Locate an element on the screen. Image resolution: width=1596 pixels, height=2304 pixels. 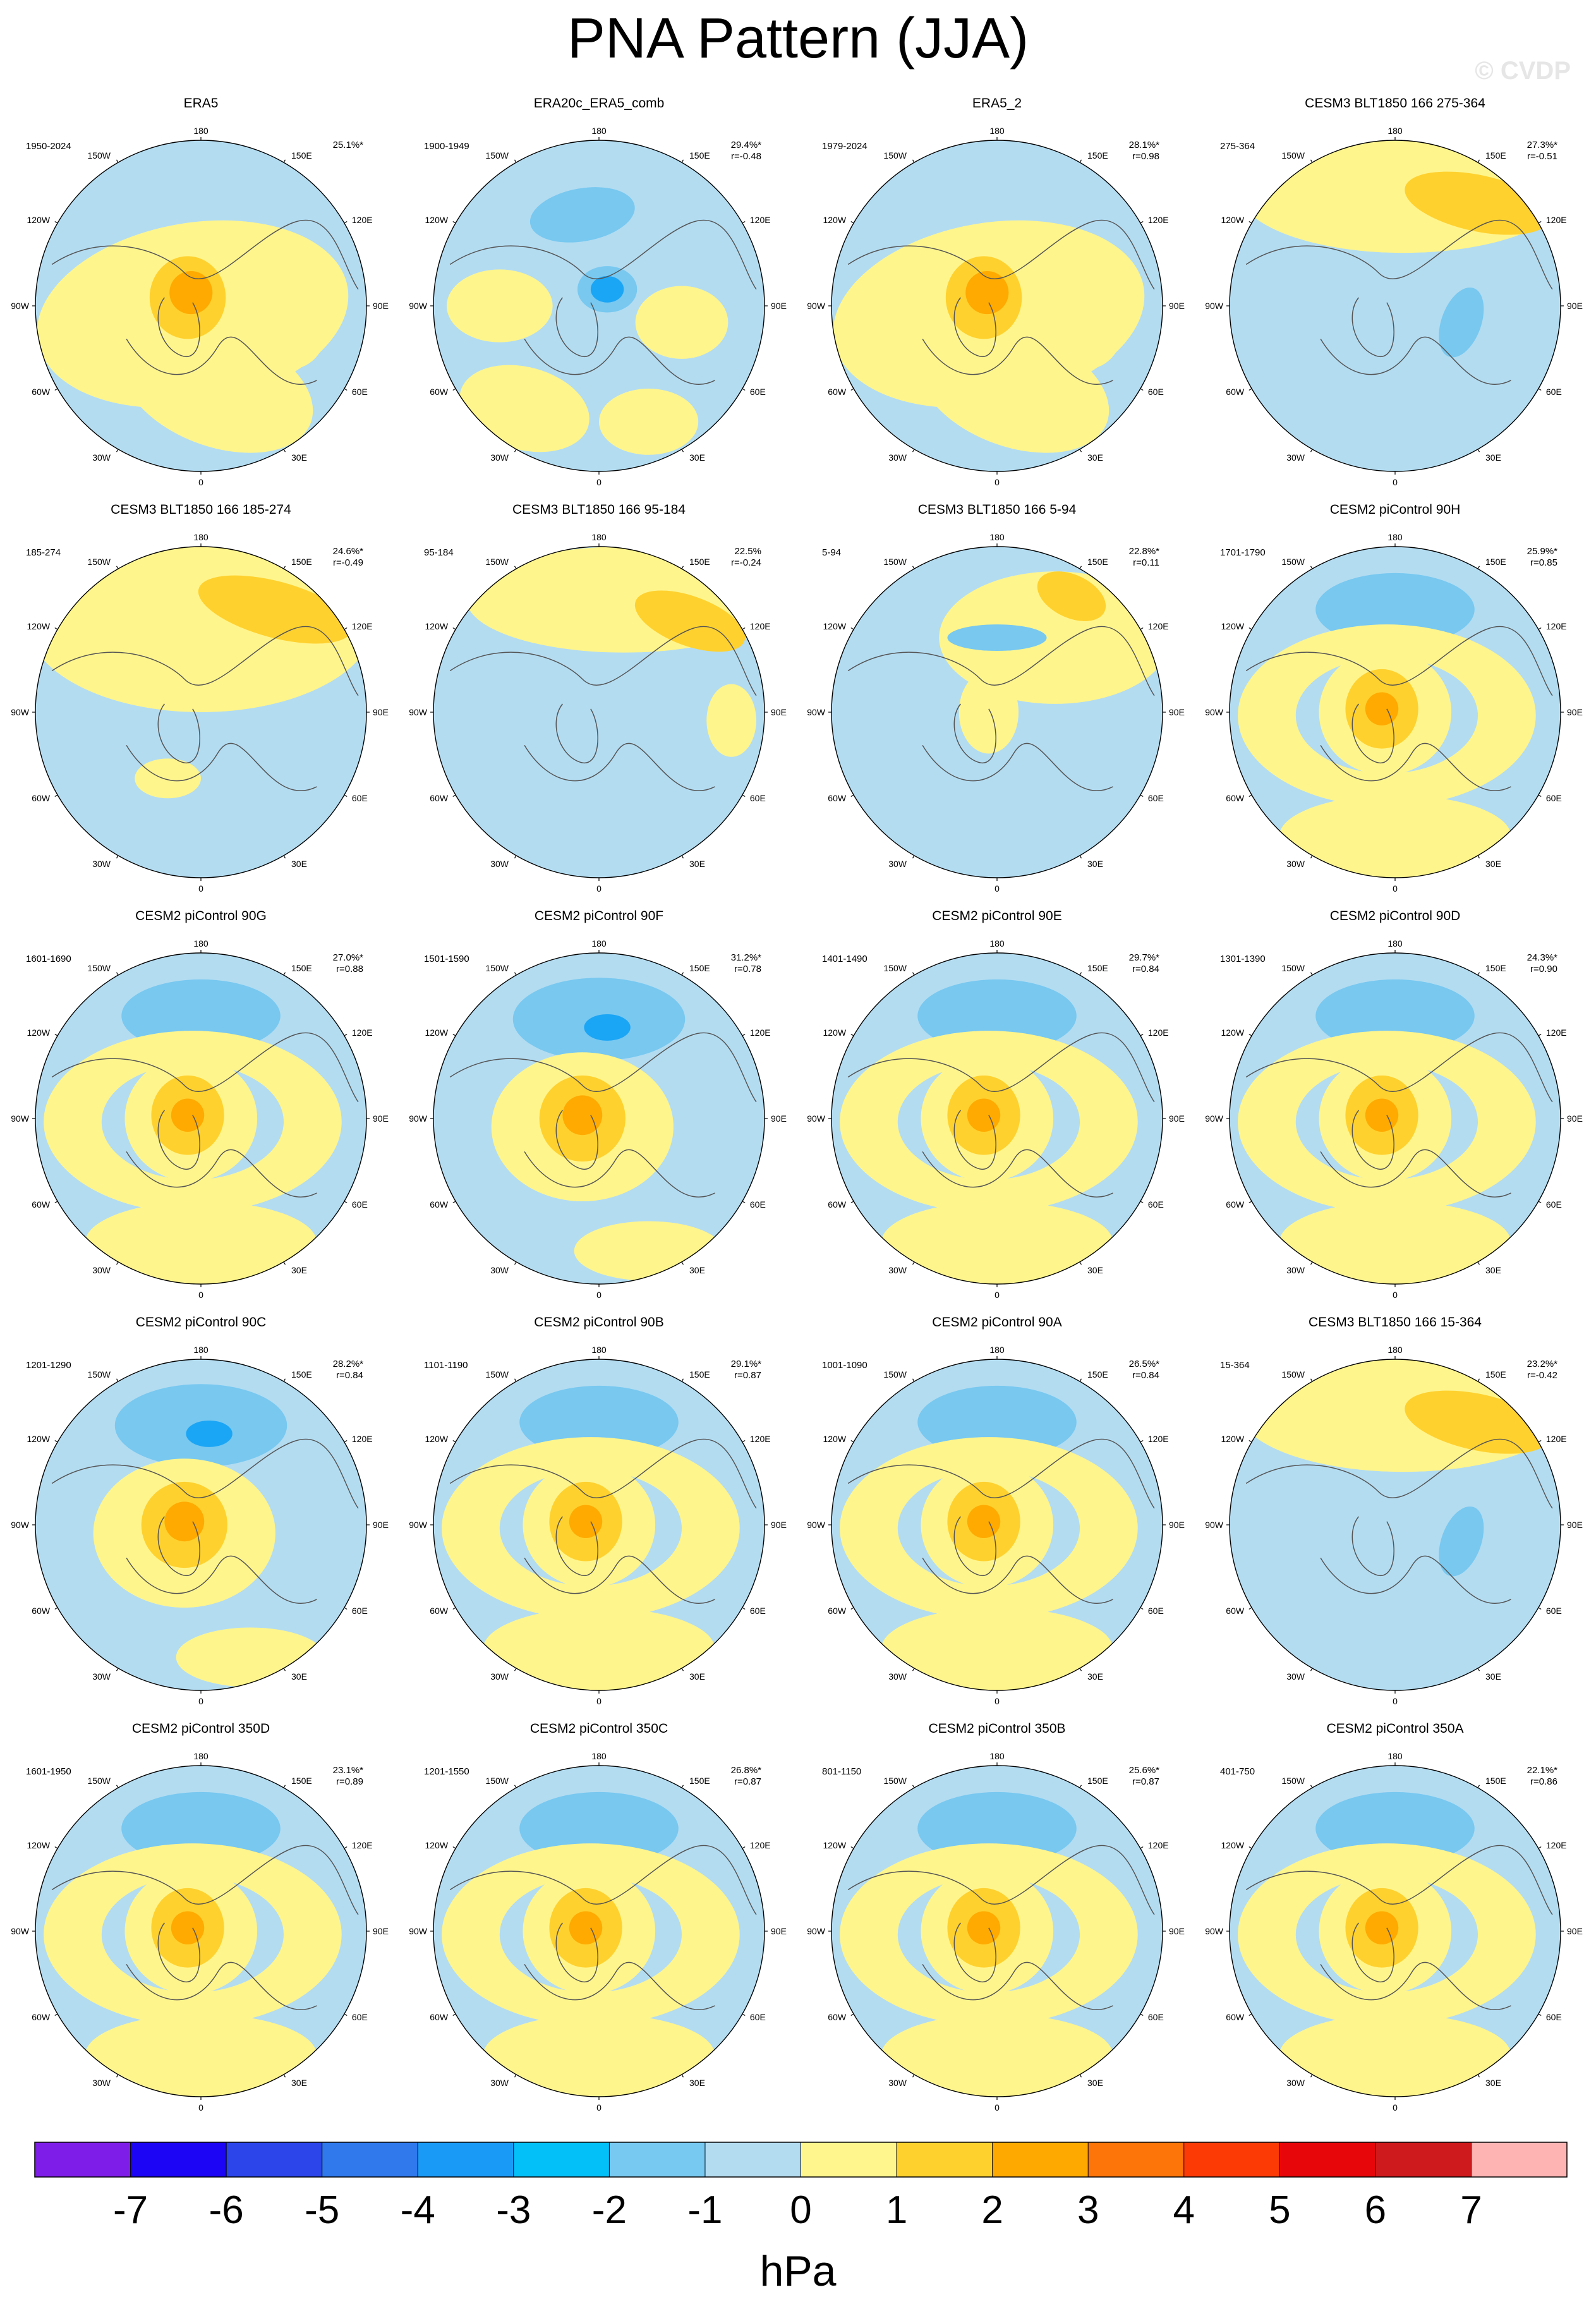
panel-period: 5-94 is located at coordinates (831, 552).